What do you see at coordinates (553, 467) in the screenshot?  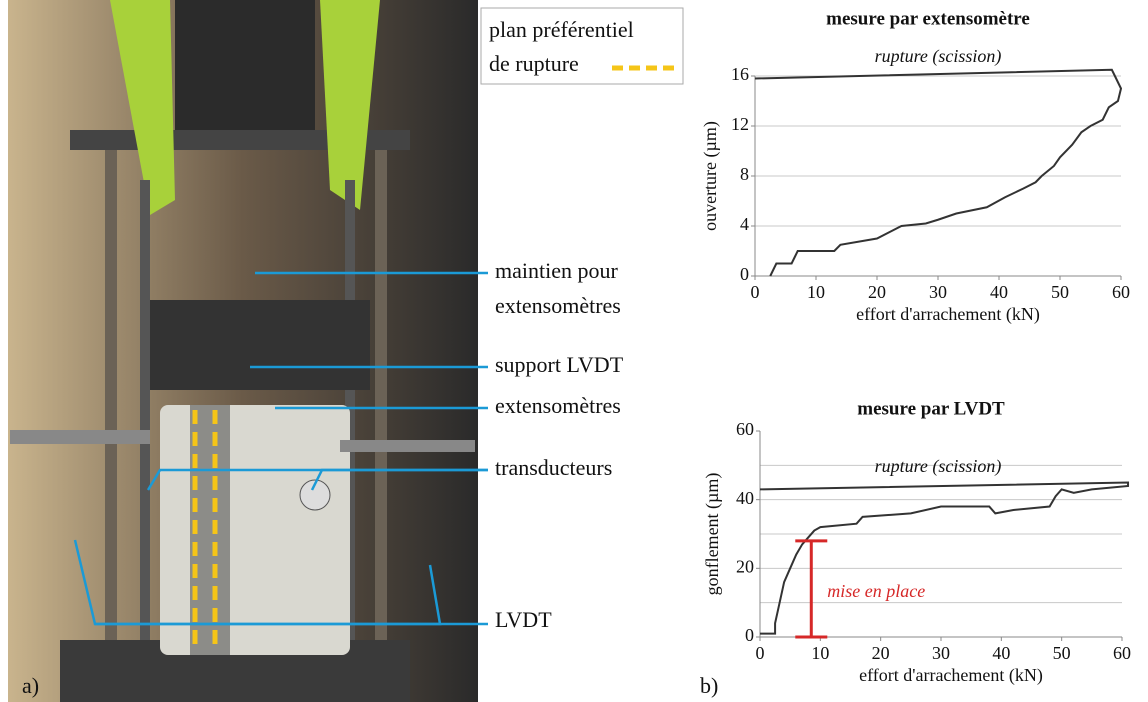 I see `photo-label: transducteurs` at bounding box center [553, 467].